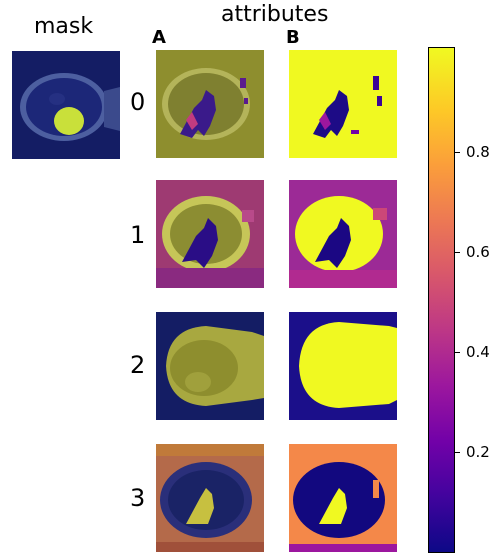 This screenshot has height=555, width=498. What do you see at coordinates (275, 14) in the screenshot?
I see `attributes-title: attributes` at bounding box center [275, 14].